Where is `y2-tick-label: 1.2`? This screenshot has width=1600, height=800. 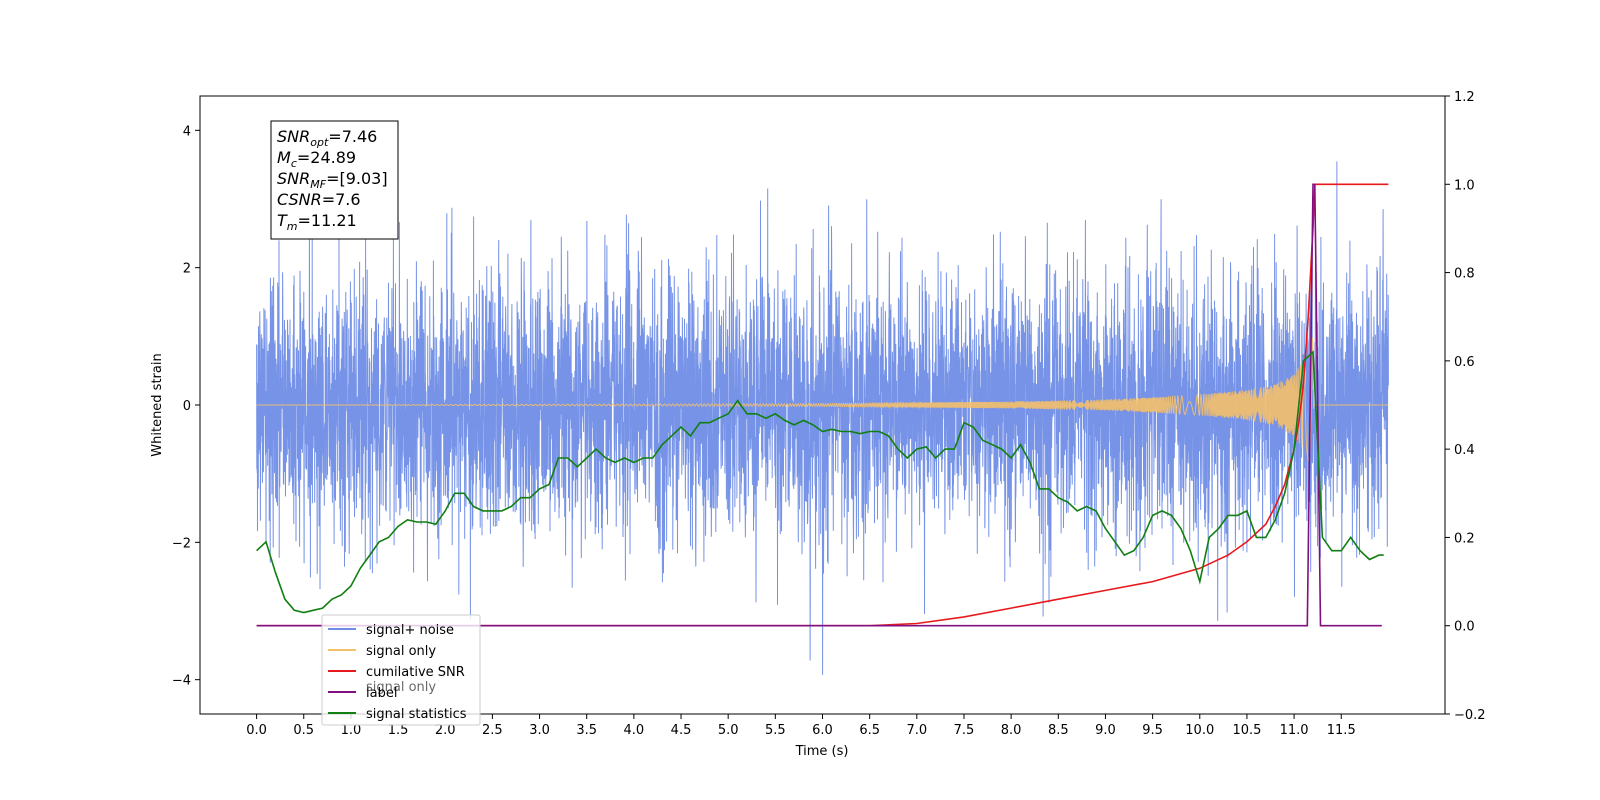 y2-tick-label: 1.2 is located at coordinates (1464, 97).